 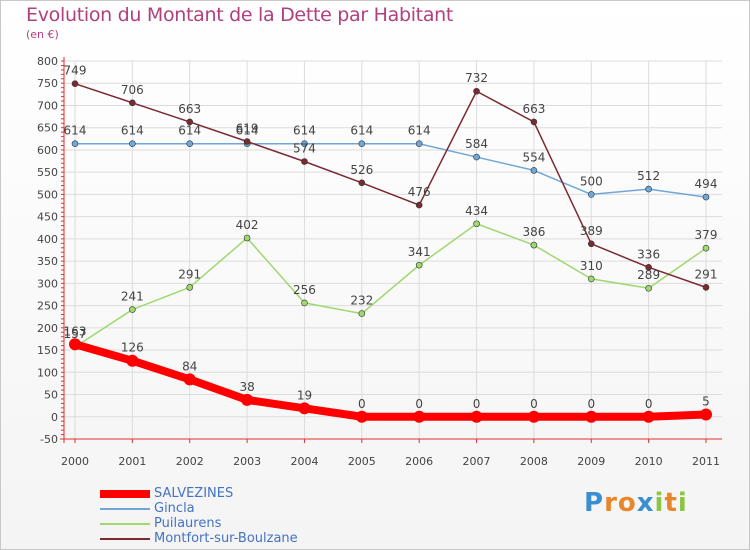 What do you see at coordinates (611, 503) in the screenshot?
I see `logo-letter: r` at bounding box center [611, 503].